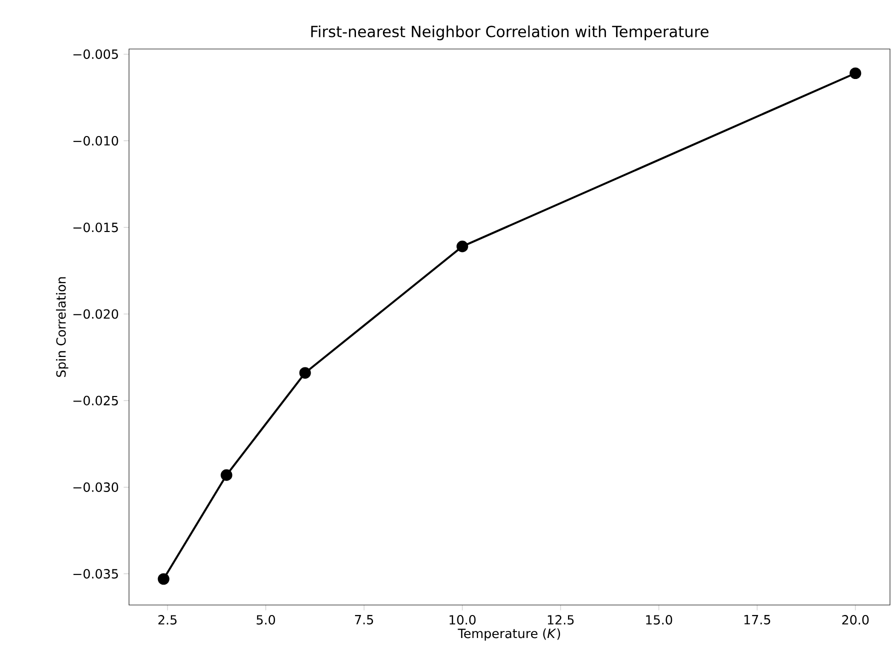 The image size is (896, 671). I want to click on x-tick-label: 7.5, so click(364, 619).